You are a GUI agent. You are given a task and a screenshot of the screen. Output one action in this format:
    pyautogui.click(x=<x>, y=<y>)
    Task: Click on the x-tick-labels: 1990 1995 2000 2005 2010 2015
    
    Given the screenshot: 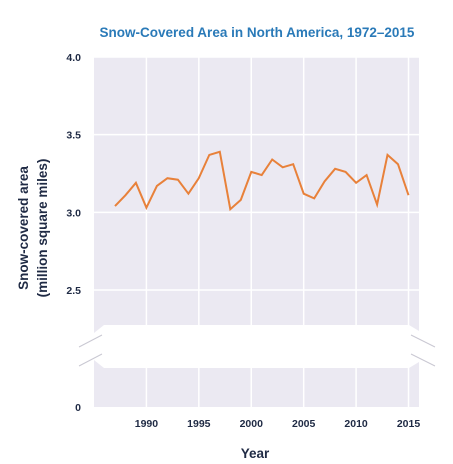 What is the action you would take?
    pyautogui.click(x=278, y=424)
    